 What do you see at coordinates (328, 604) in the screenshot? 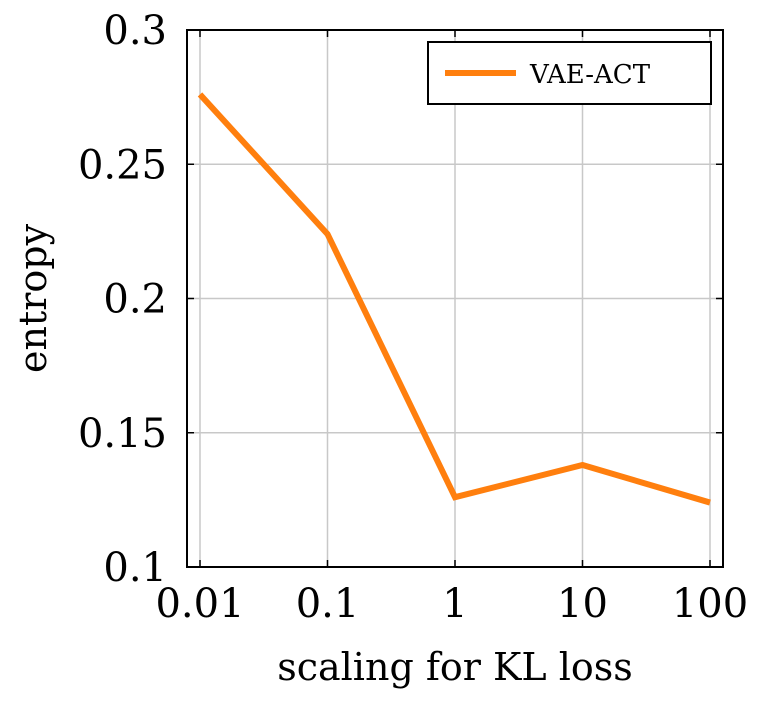
I see `x-tick-label-1: 0.1` at bounding box center [328, 604].